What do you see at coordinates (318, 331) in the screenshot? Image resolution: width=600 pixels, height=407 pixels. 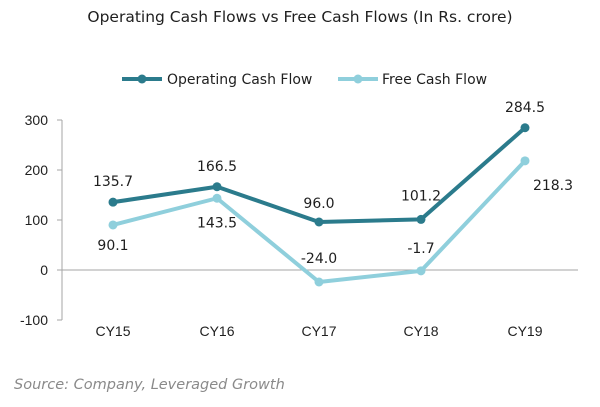 I see `x-tick-label: CY17` at bounding box center [318, 331].